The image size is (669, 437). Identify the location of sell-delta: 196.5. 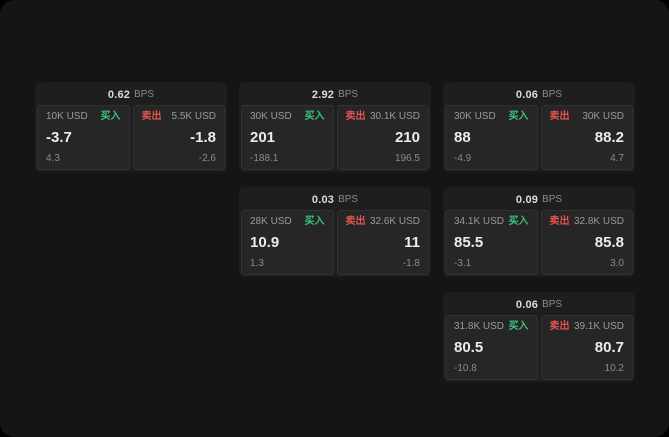
(407, 158).